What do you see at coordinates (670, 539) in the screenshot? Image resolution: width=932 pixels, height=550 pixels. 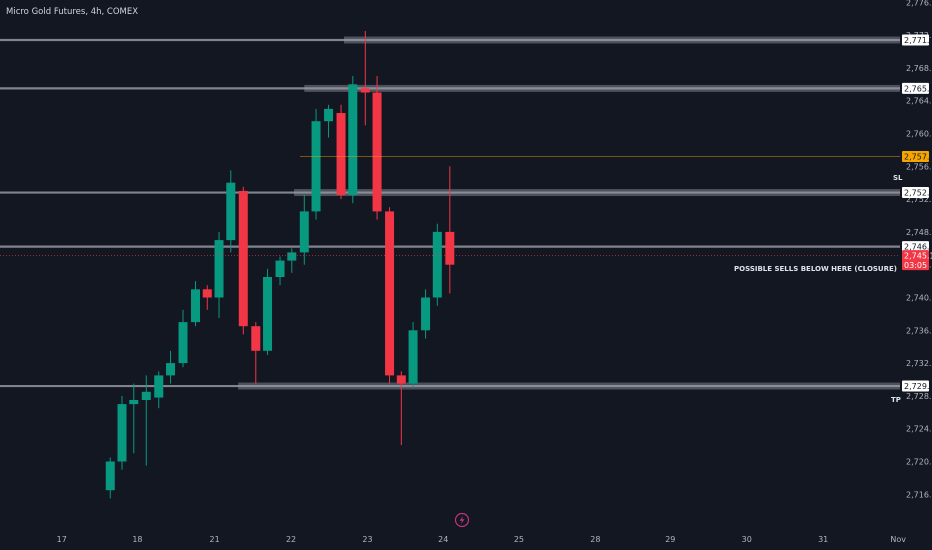 I see `x-tick-label: 29` at bounding box center [670, 539].